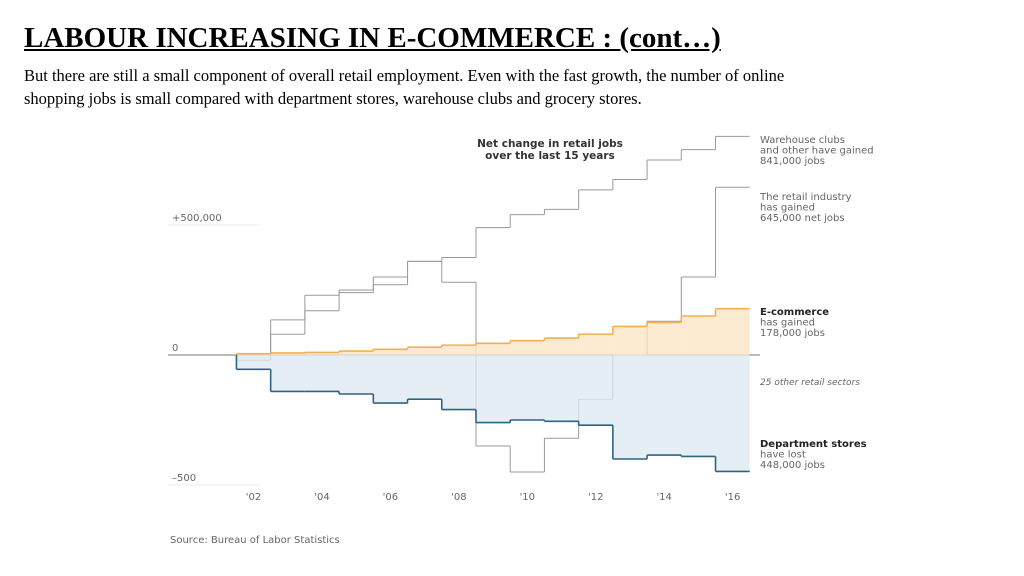 The height and width of the screenshot is (576, 1024). Describe the element at coordinates (390, 497) in the screenshot. I see `x-tick-label: '06` at that location.